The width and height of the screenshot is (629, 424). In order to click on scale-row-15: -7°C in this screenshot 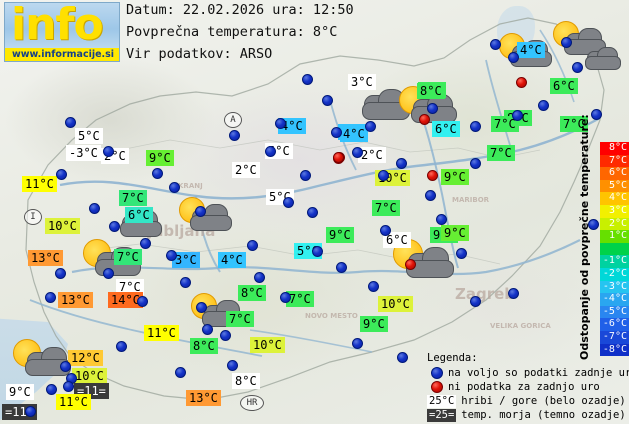, I will do `click(614, 337)`.